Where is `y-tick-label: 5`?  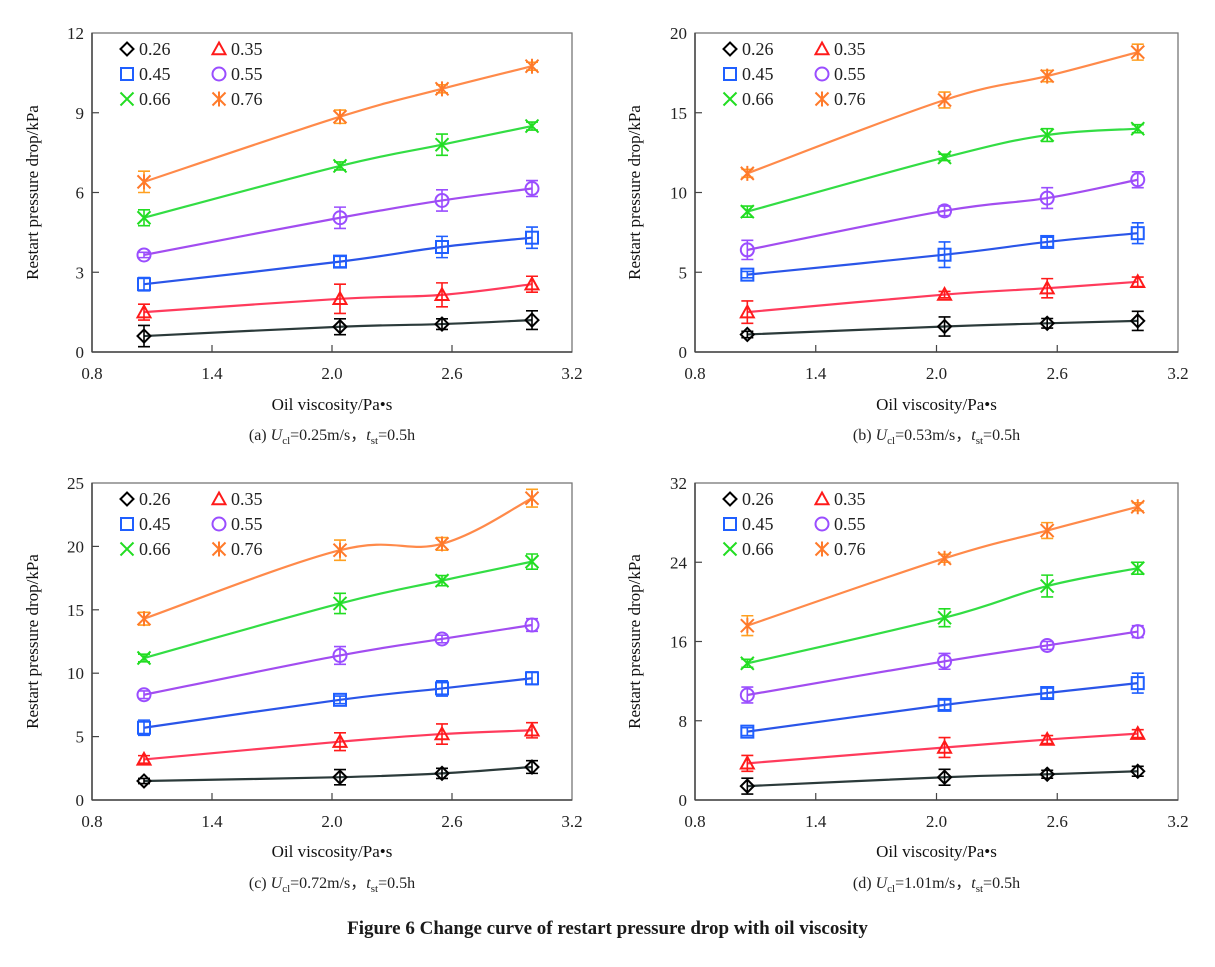
y-tick-label: 5 is located at coordinates (683, 272).